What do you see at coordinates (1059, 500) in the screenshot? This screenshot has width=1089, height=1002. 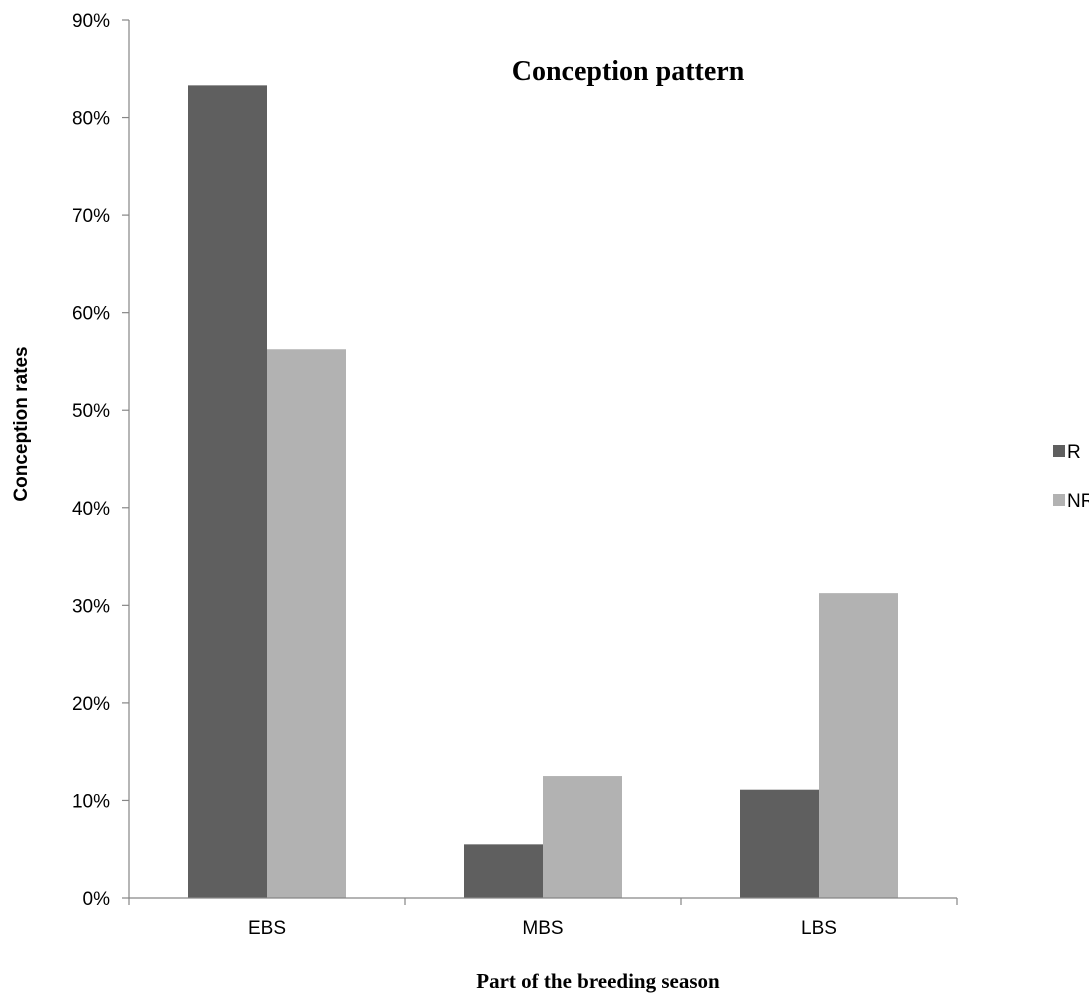 I see `legend-swatch-nr` at bounding box center [1059, 500].